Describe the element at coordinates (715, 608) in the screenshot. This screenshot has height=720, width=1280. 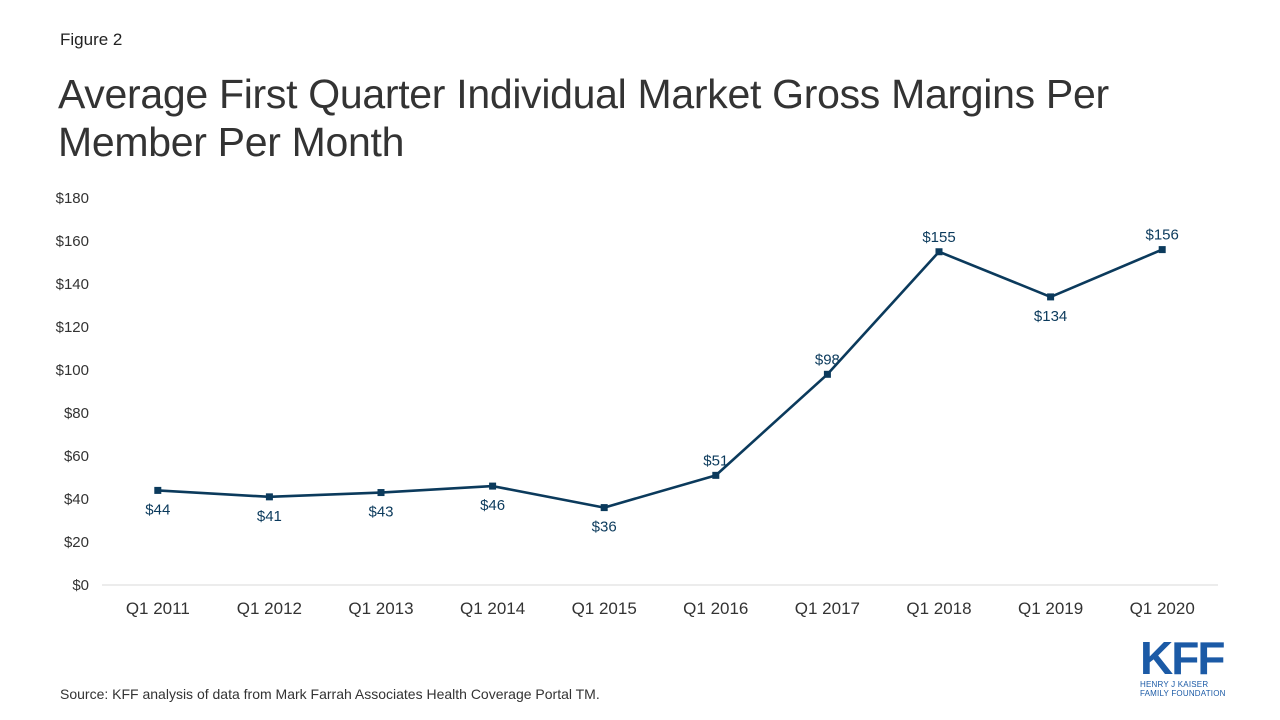
I see `x-tick-label: Q1 2016` at that location.